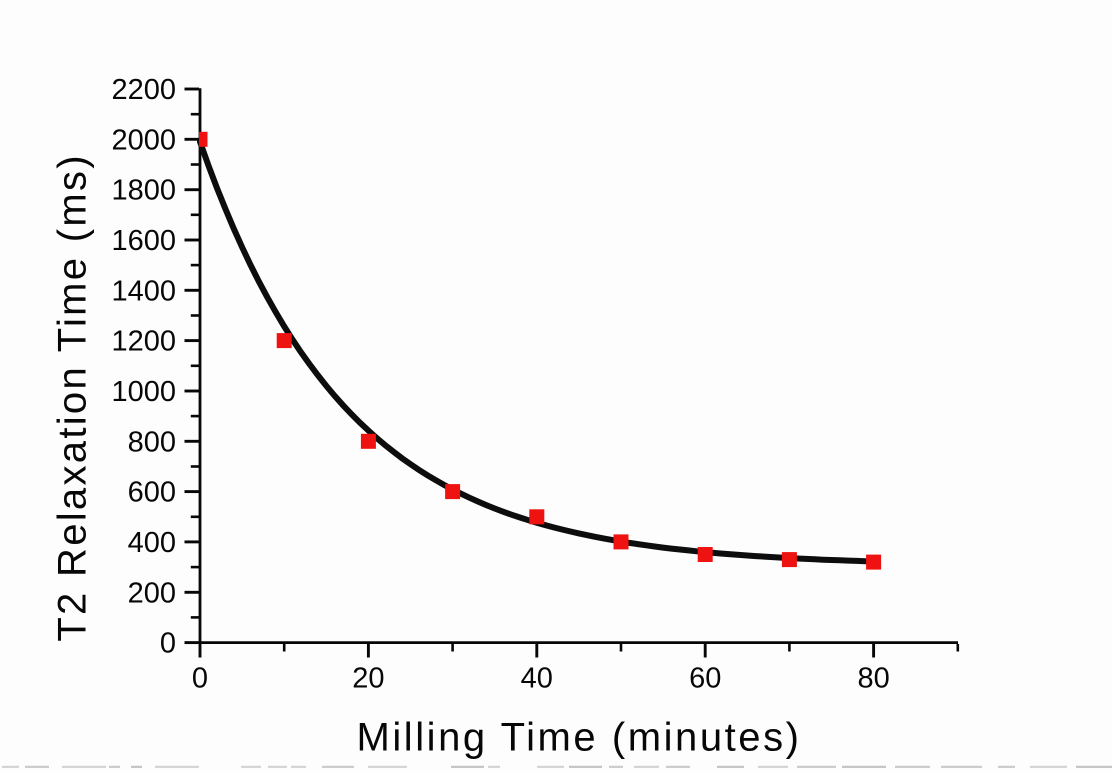  What do you see at coordinates (152, 543) in the screenshot?
I see `svg-text: 400` at bounding box center [152, 543].